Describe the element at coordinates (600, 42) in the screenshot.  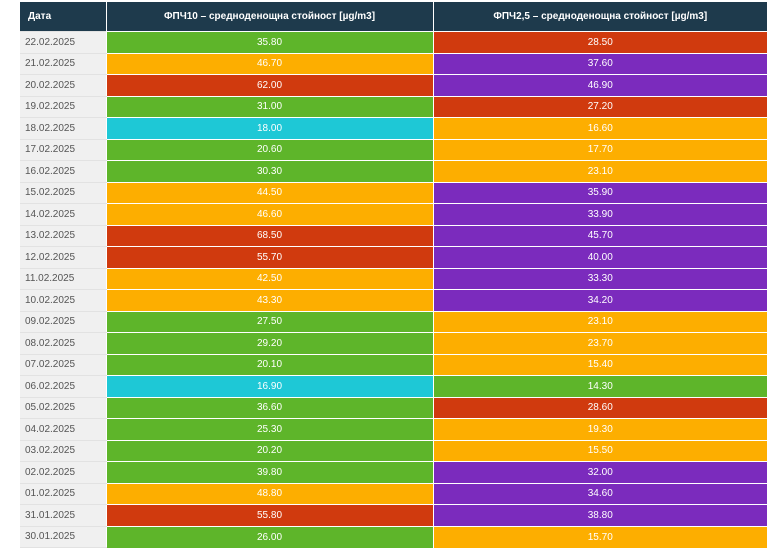
I see `pm25-value-cell: 28.50` at that location.